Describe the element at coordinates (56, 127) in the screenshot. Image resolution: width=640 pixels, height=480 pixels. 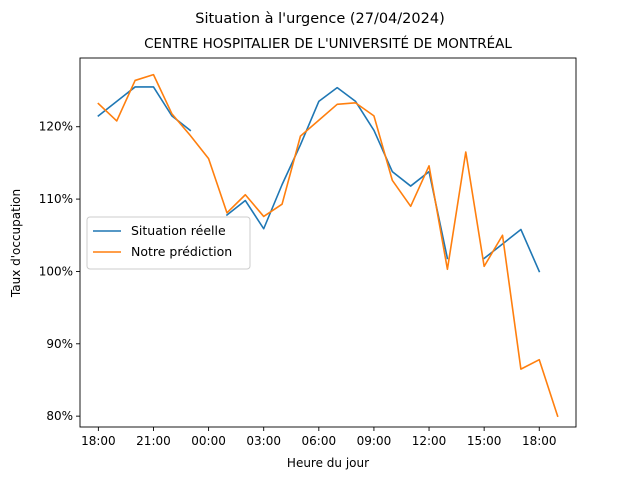
I see `y-tick-label: 120%` at that location.